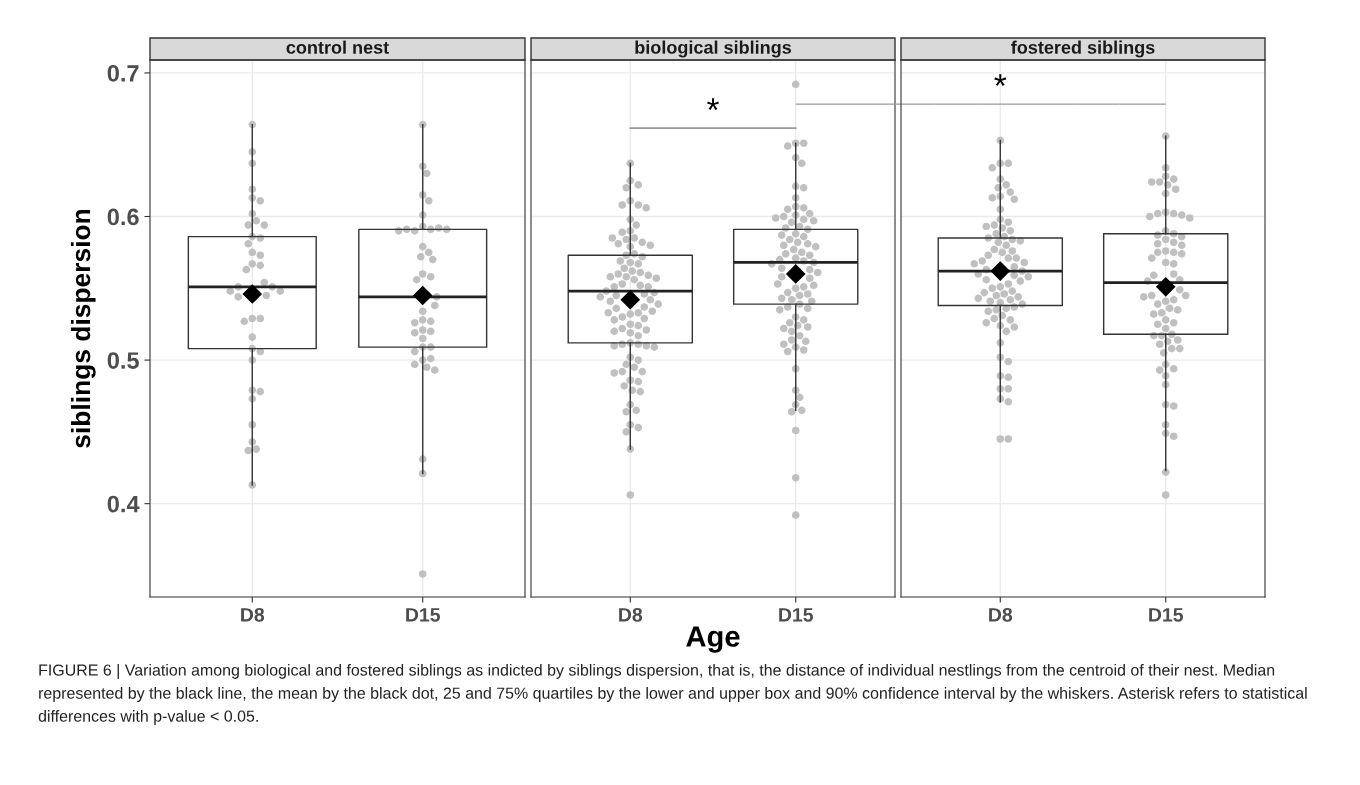 The width and height of the screenshot is (1360, 785). What do you see at coordinates (713, 639) in the screenshot?
I see `x-axis-title: Age` at bounding box center [713, 639].